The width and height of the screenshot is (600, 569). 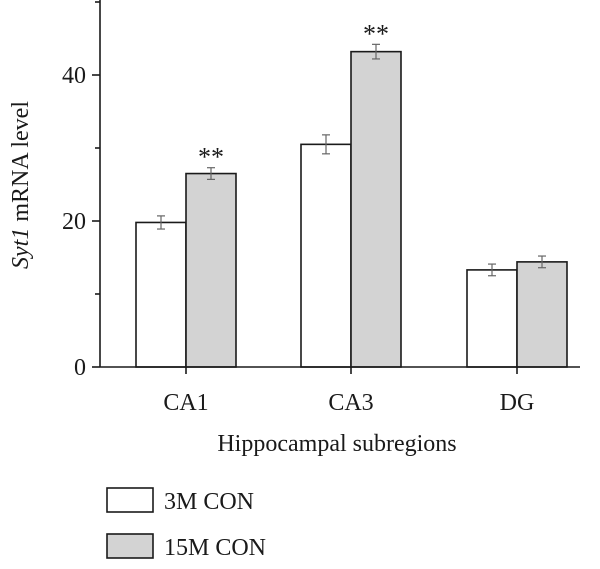 I want to click on bar-3m-ca1, so click(x=161, y=294).